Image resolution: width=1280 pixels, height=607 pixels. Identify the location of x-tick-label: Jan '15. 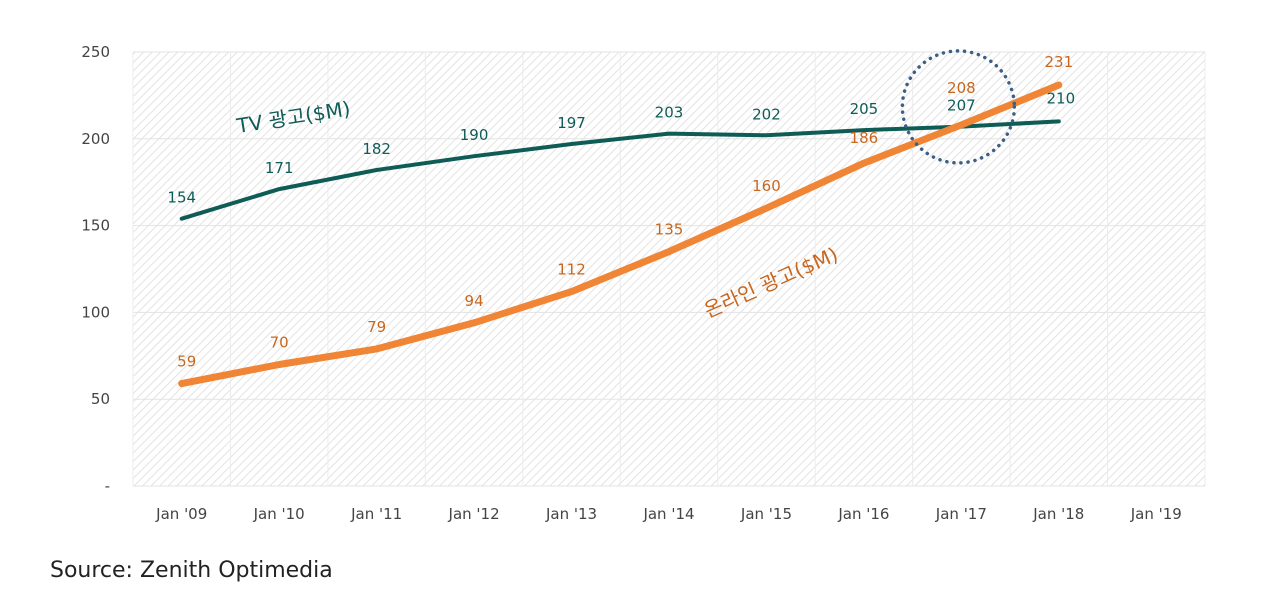
(766, 514).